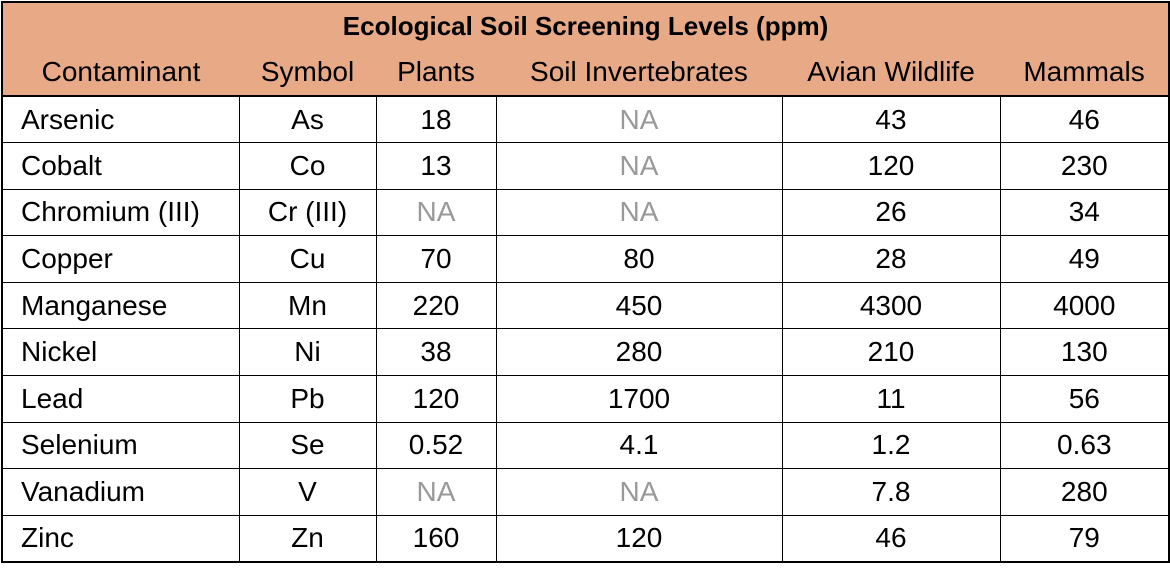  I want to click on value-cell: 80, so click(639, 259).